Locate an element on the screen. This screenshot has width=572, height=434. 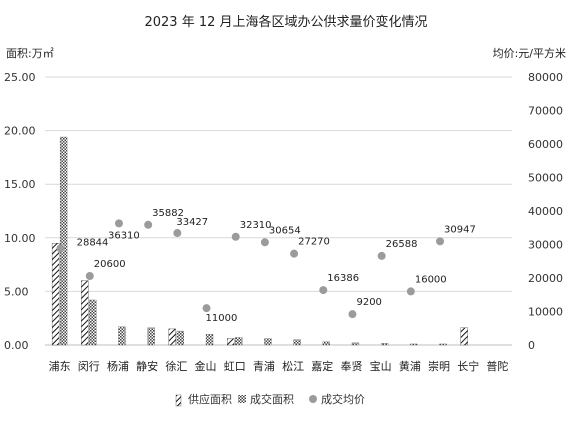
right-tick-label: 70000 is located at coordinates (545, 111).